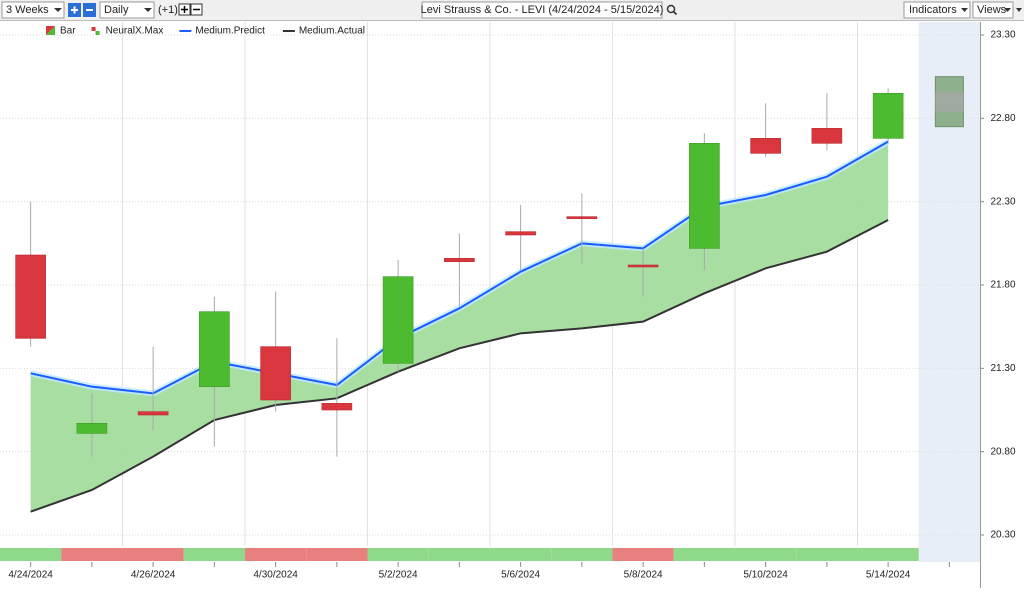 This screenshot has height=593, width=1024. I want to click on x-tick-label: 4/30/2024, so click(275, 575).